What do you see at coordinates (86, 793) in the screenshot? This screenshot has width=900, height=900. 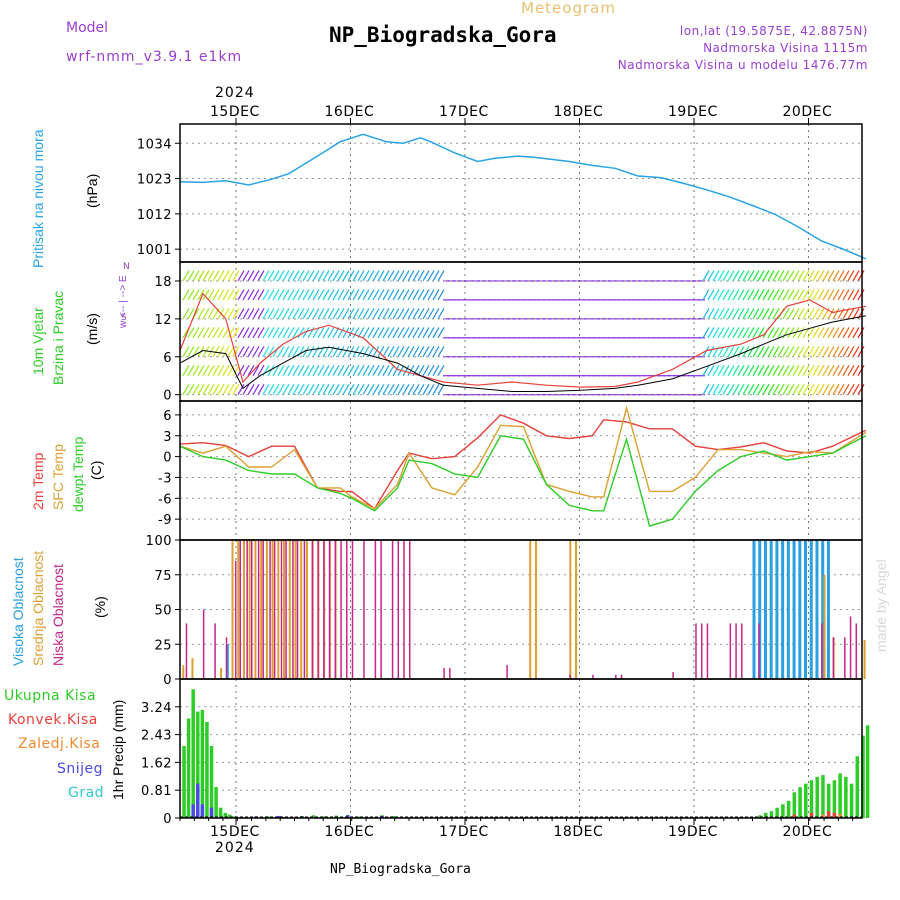 I see `grad-label: Grad` at bounding box center [86, 793].